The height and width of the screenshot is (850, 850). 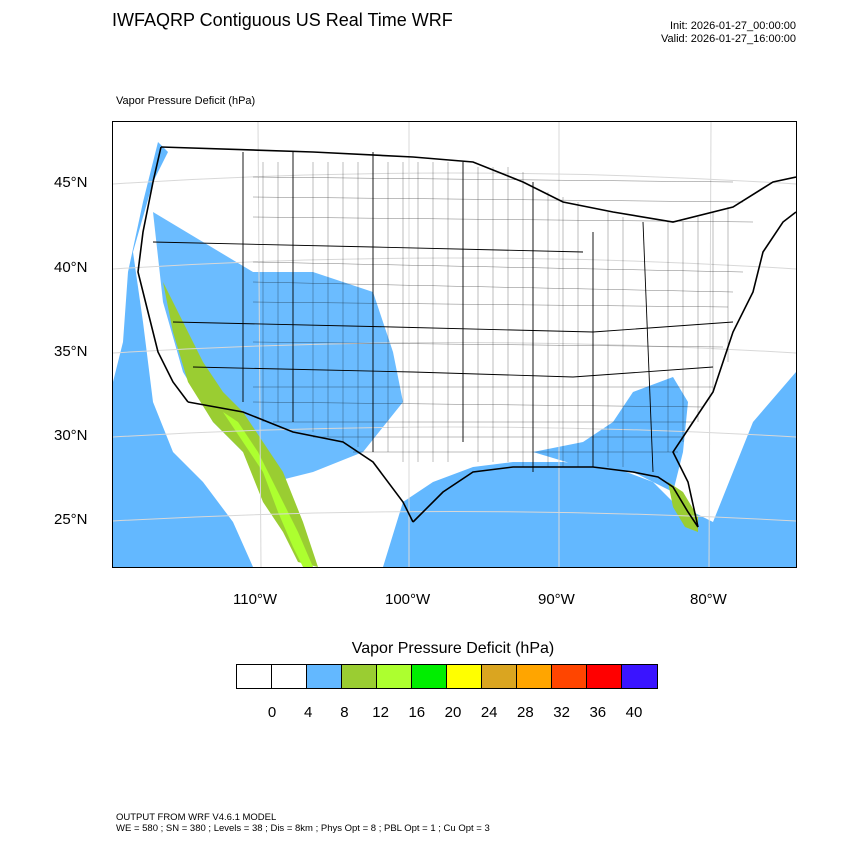 What do you see at coordinates (561, 712) in the screenshot?
I see `colorbar-tick-label: 32` at bounding box center [561, 712].